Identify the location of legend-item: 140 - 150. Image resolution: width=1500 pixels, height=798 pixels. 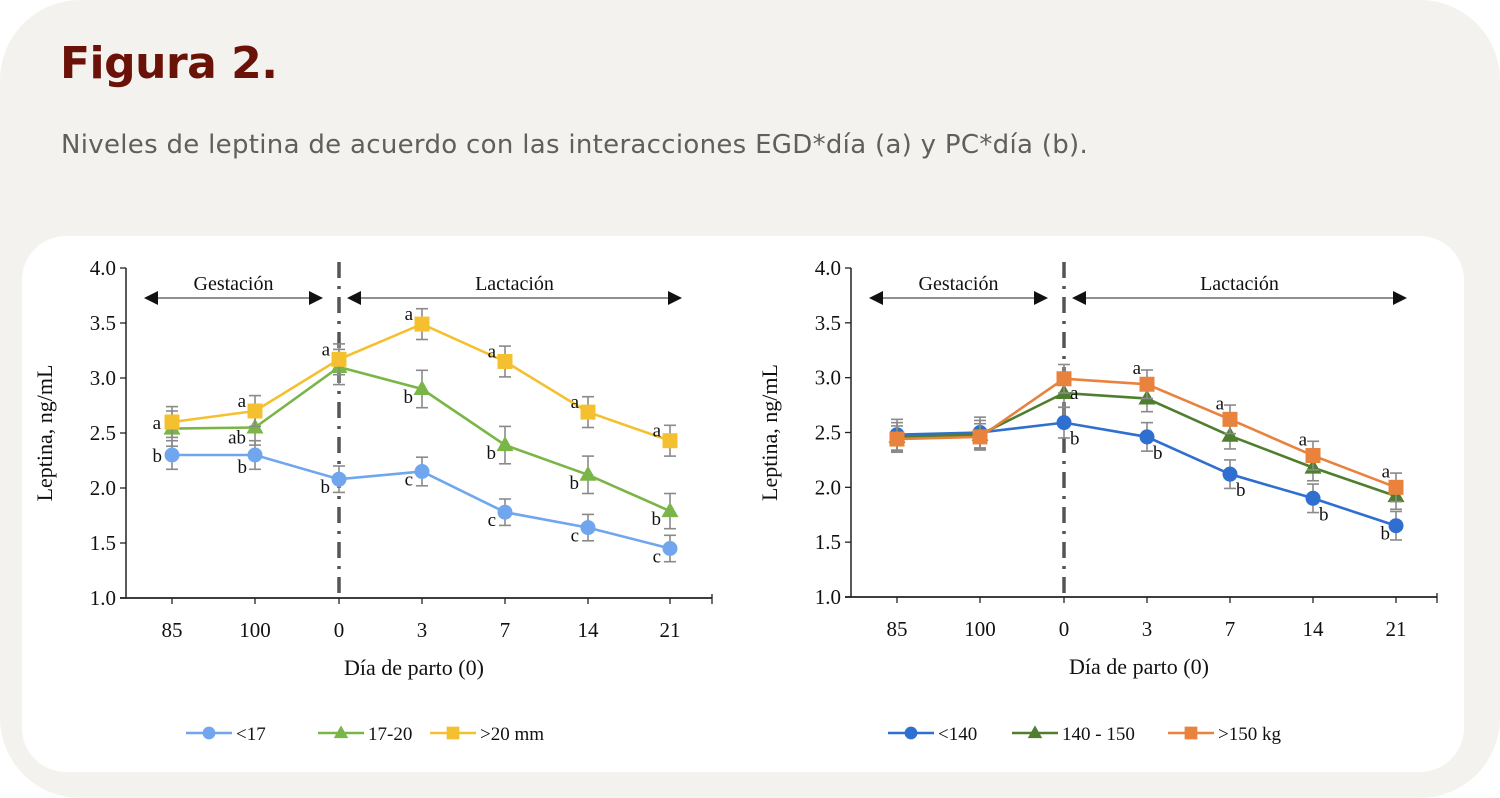
(1073, 734).